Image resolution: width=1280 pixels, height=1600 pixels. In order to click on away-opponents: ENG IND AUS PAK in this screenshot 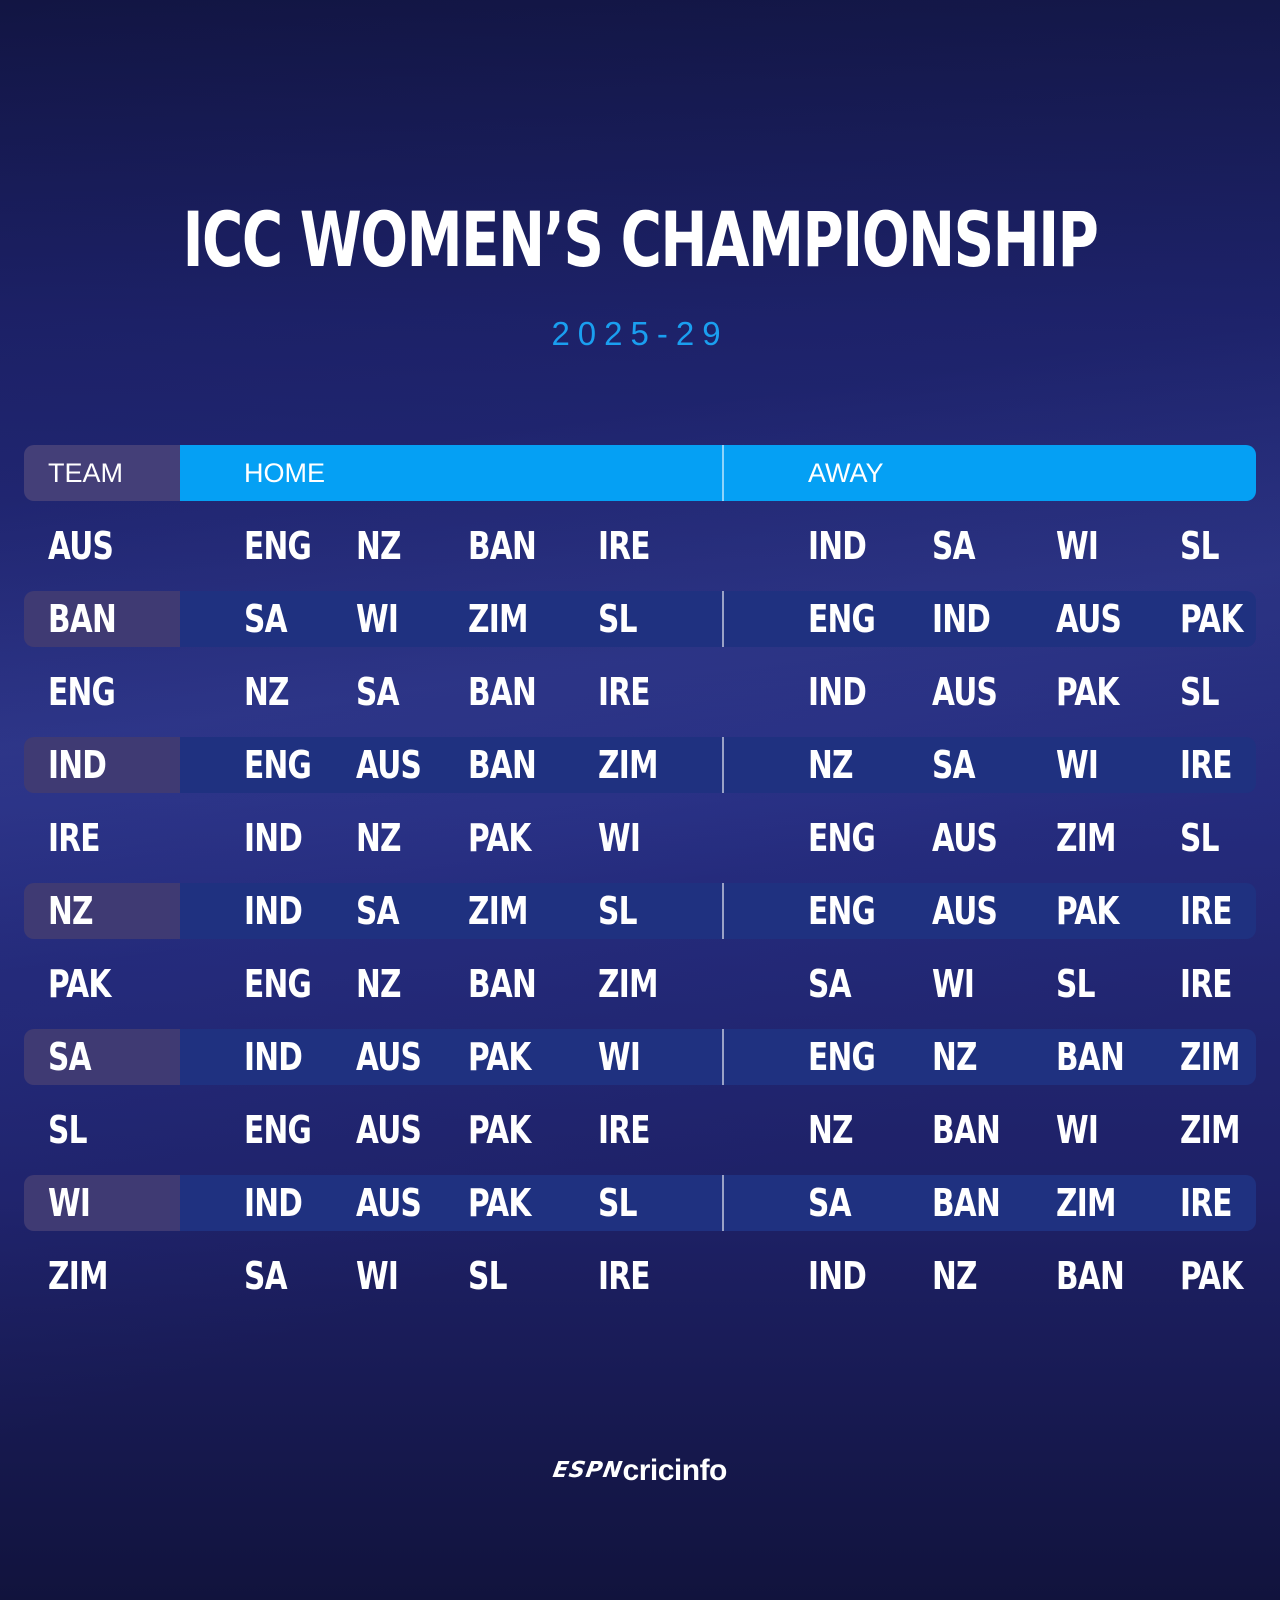, I will do `click(990, 619)`.